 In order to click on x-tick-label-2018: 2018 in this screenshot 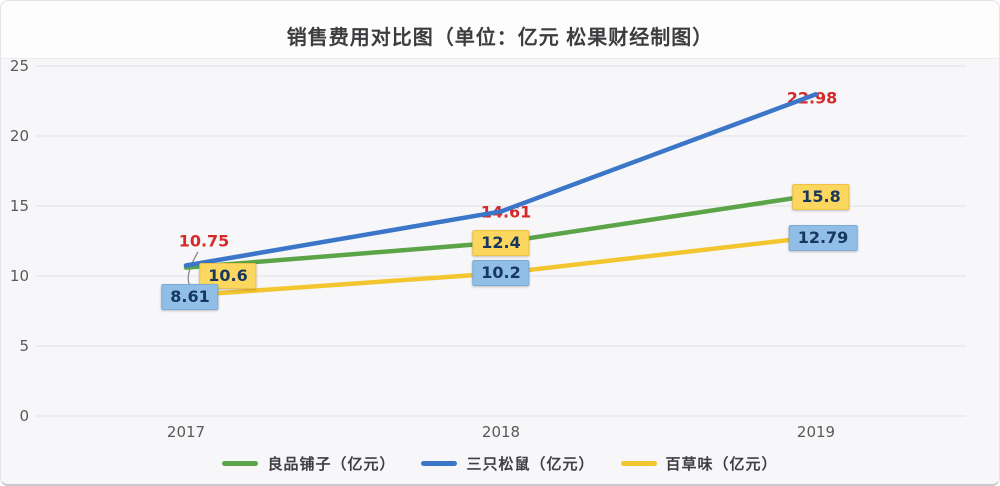, I will do `click(501, 432)`.